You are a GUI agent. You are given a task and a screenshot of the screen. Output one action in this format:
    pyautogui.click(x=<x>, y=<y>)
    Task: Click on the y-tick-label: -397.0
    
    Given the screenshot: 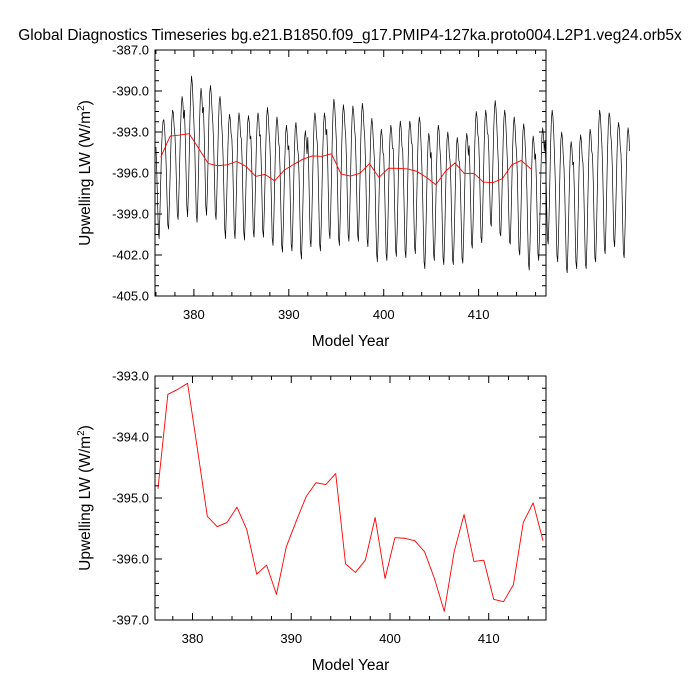 What is the action you would take?
    pyautogui.click(x=130, y=620)
    